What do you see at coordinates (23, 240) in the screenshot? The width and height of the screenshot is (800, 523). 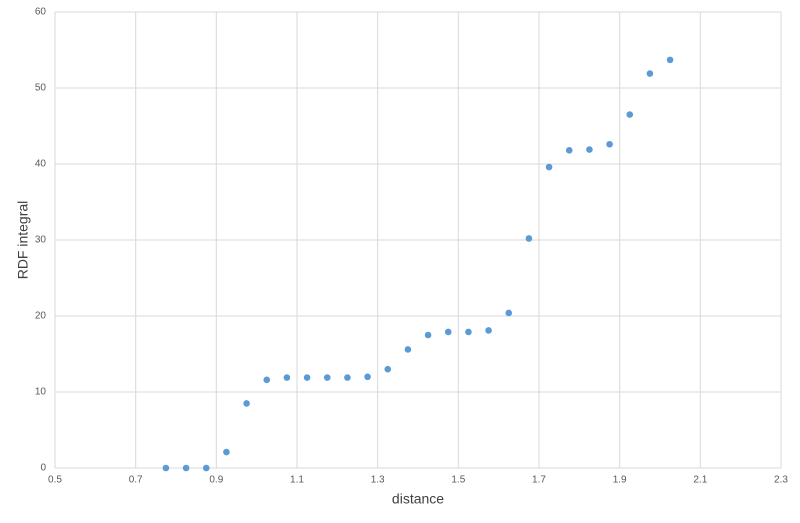 I see `y-axis-title: RDF integral` at bounding box center [23, 240].